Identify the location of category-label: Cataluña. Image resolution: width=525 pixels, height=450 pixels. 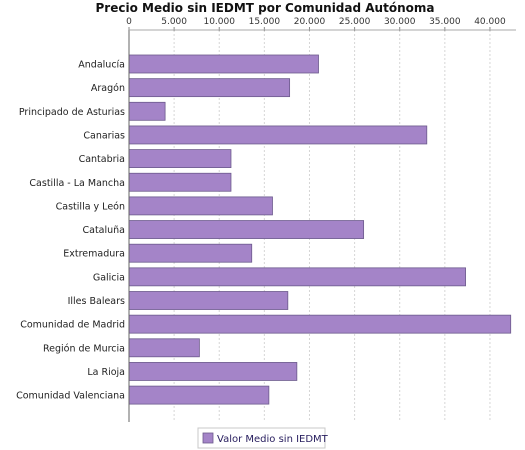
(103, 230).